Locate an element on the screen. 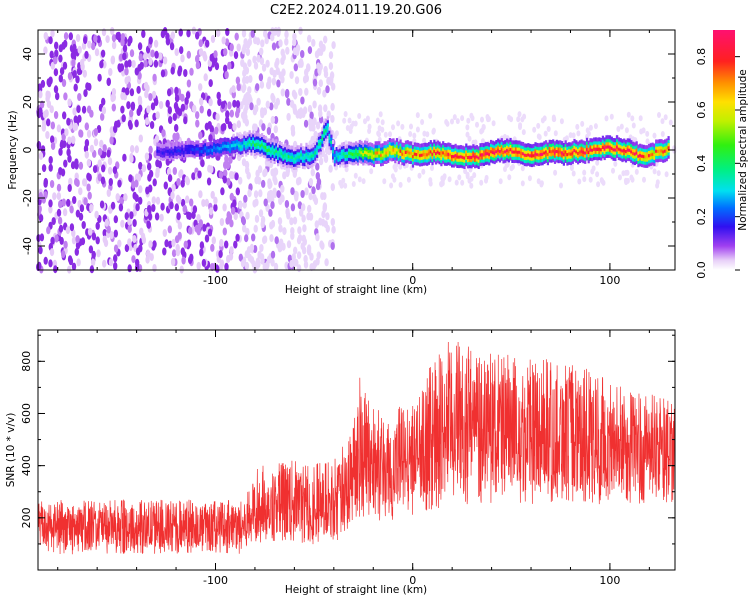  snr-x-tick-label: 0 is located at coordinates (412, 580).